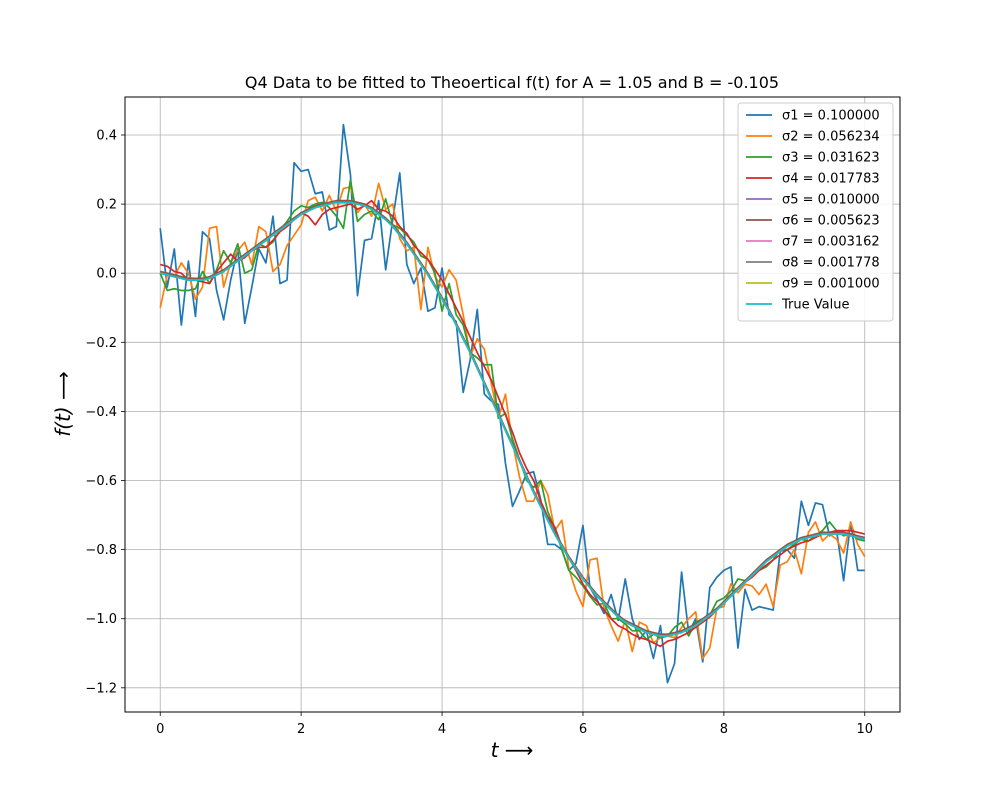  What do you see at coordinates (106, 205) in the screenshot?
I see `y-tick-label: 0.2` at bounding box center [106, 205].